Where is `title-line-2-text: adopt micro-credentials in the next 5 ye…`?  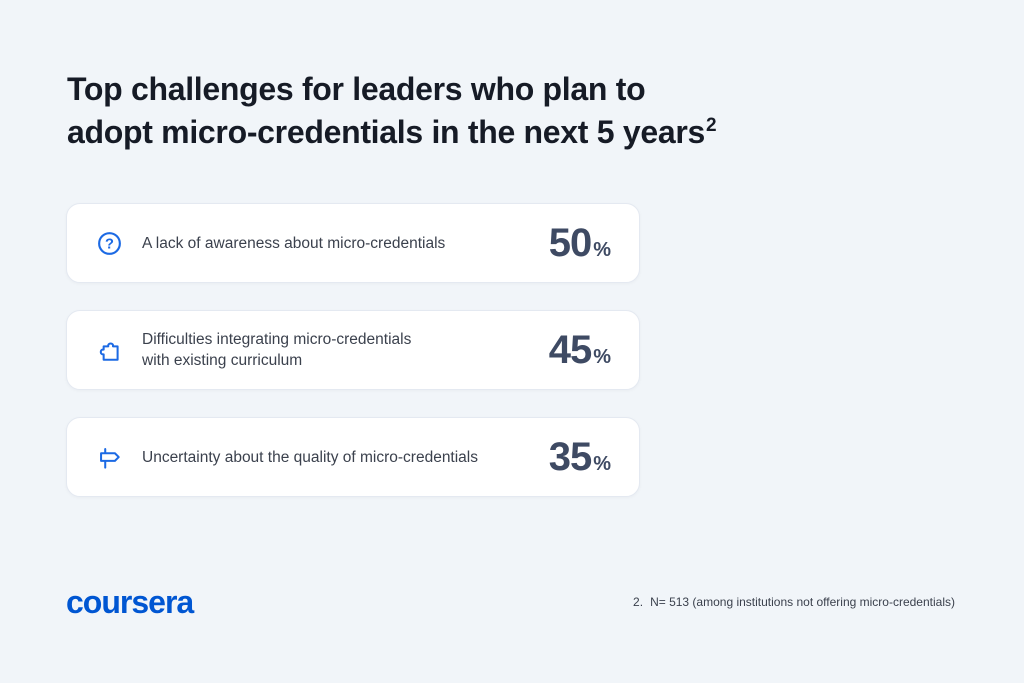
title-line-2-text: adopt micro-credentials in the next 5 ye… is located at coordinates (386, 132).